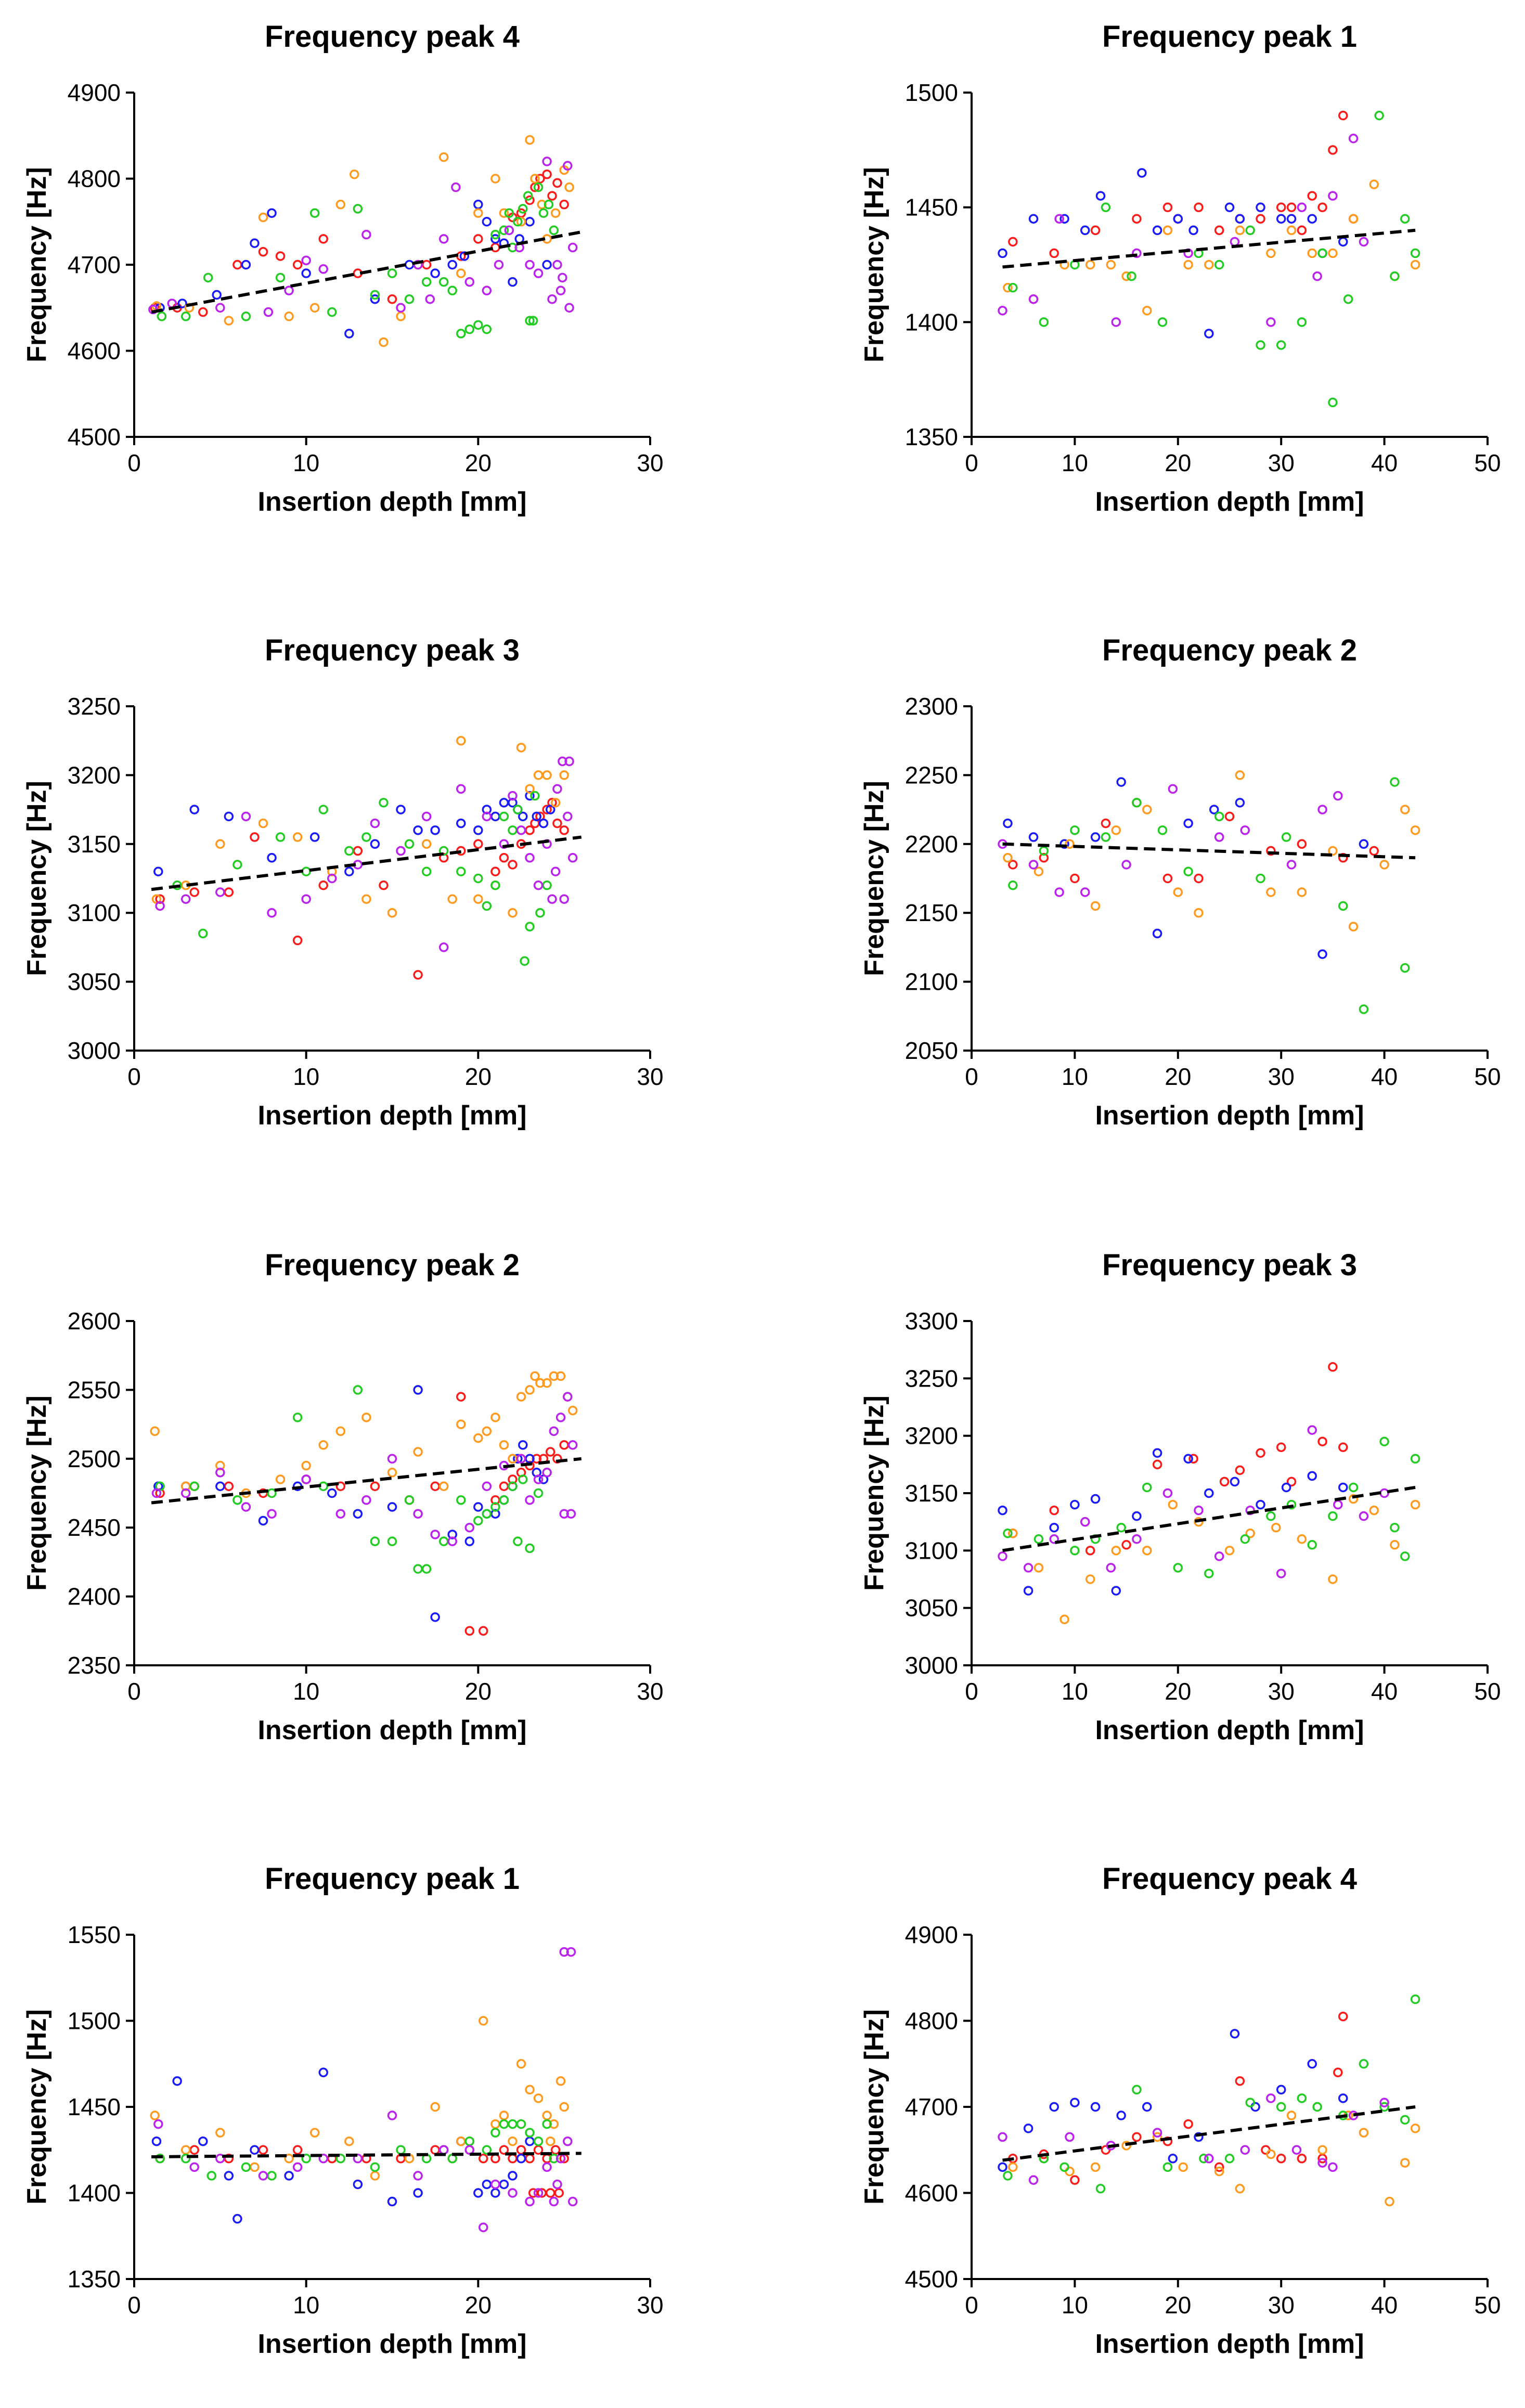  What do you see at coordinates (931, 1321) in the screenshot?
I see `y-tick-label: 3300` at bounding box center [931, 1321].